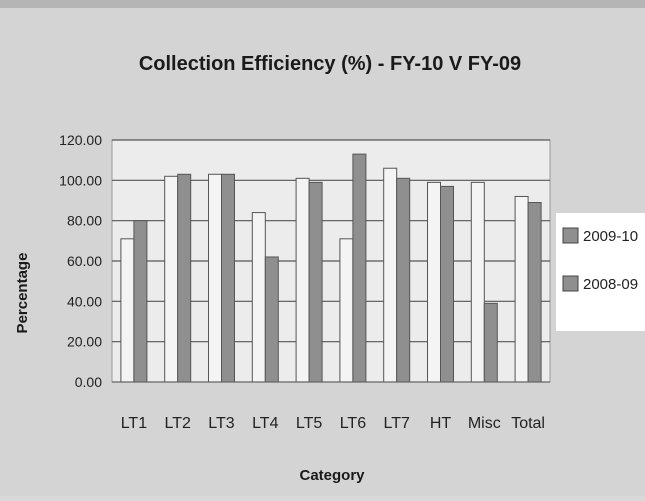  Describe the element at coordinates (134, 423) in the screenshot. I see `x-tick-label: LT1` at that location.